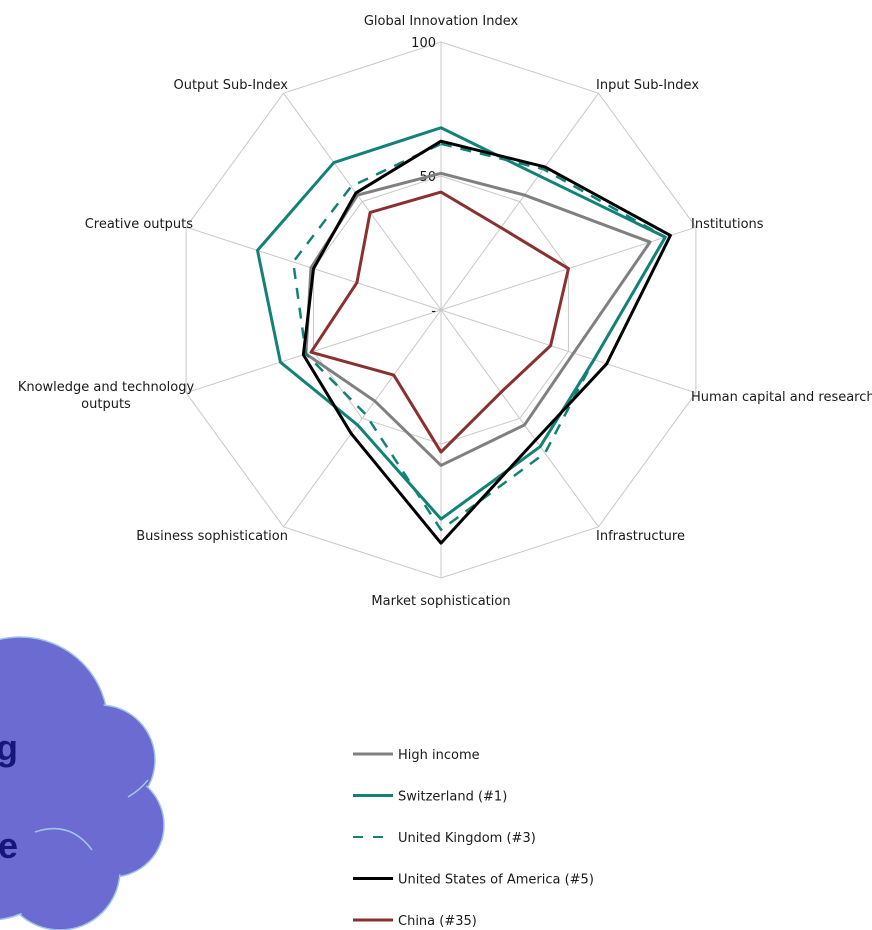 The width and height of the screenshot is (872, 930). What do you see at coordinates (423, 43) in the screenshot?
I see `tick-label: 100` at bounding box center [423, 43].